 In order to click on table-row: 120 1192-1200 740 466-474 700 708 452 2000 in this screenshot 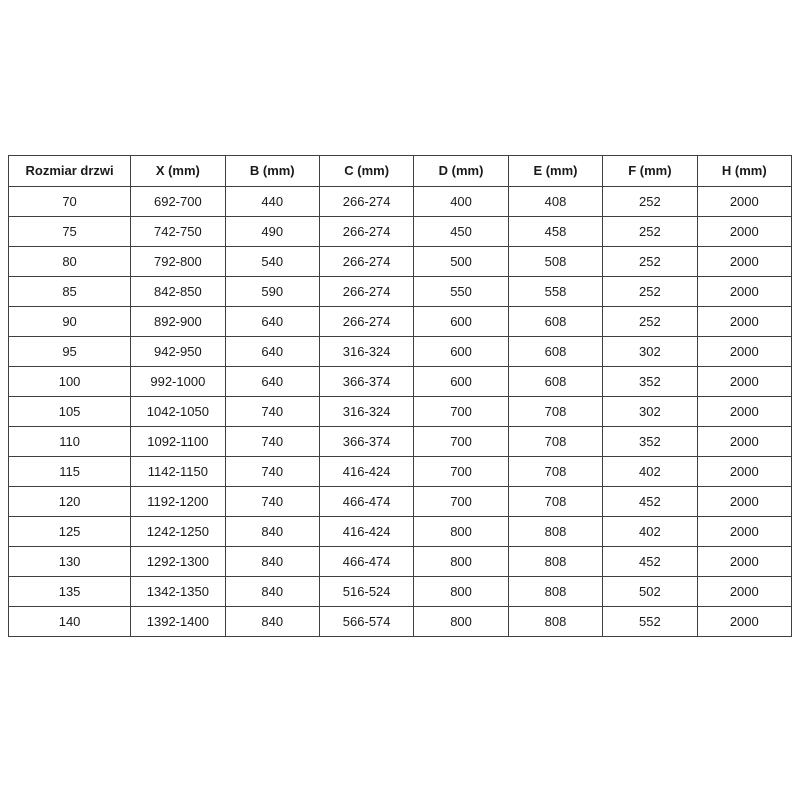, I will do `click(400, 501)`.